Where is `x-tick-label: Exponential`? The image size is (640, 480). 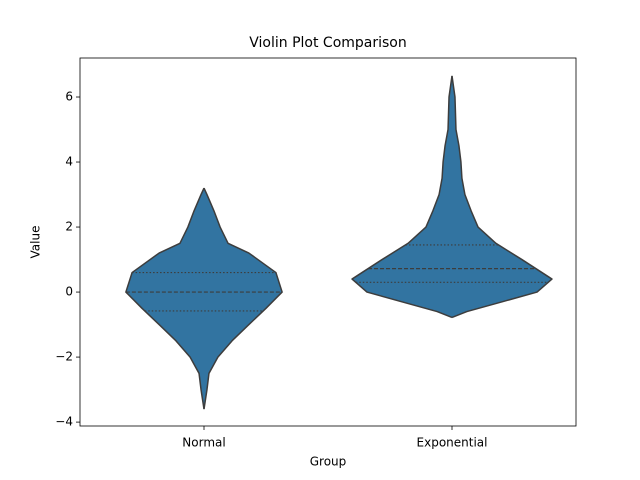 x-tick-label: Exponential is located at coordinates (452, 443).